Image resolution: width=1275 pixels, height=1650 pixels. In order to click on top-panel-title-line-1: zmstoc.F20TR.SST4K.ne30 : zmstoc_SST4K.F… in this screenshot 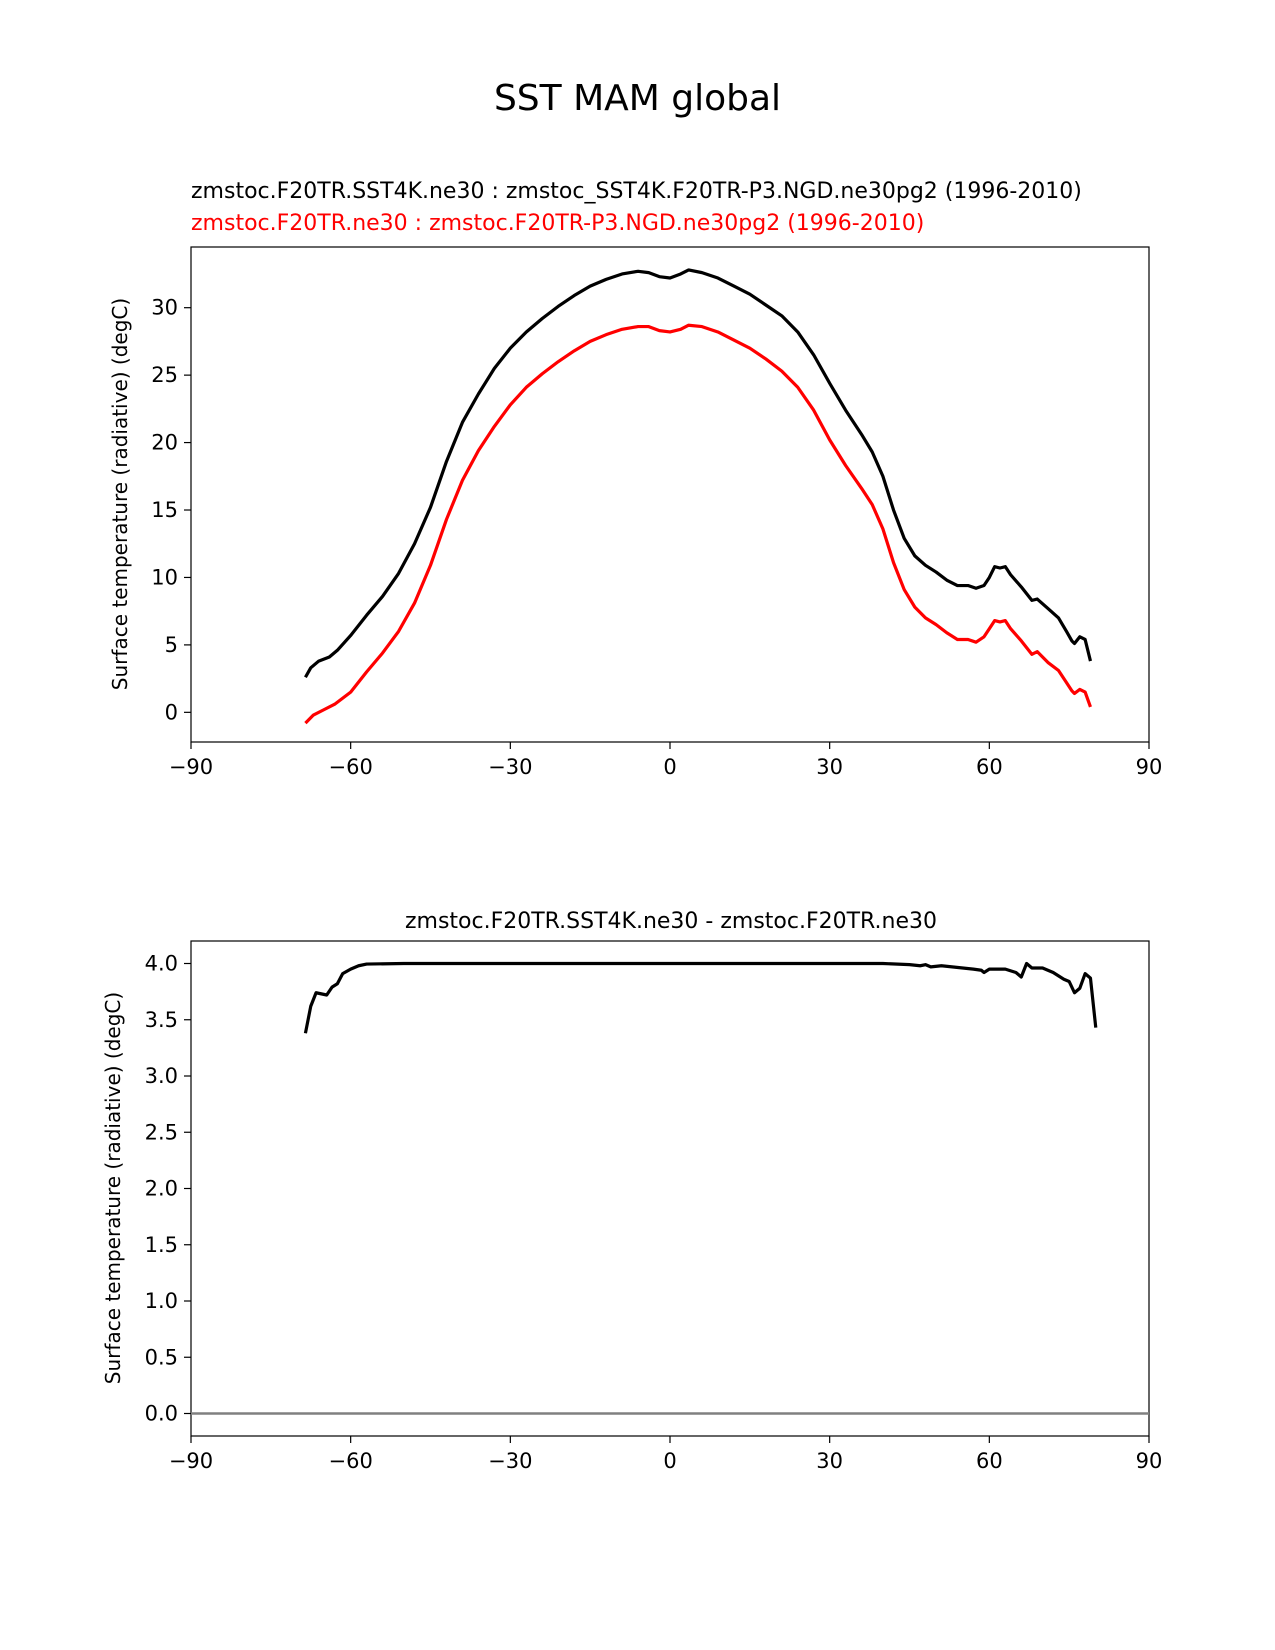, I will do `click(636, 191)`.